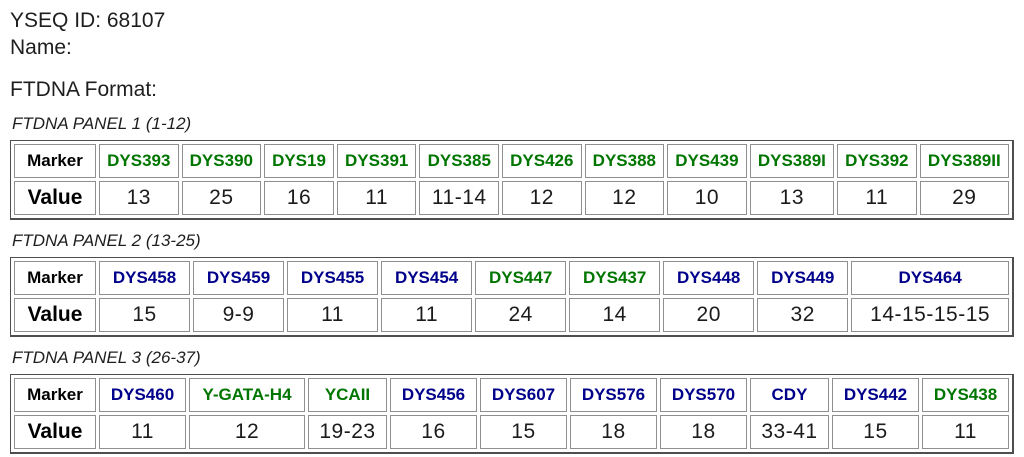 This screenshot has width=1024, height=457. Describe the element at coordinates (239, 315) in the screenshot. I see `marker-value-cell: 9-9` at that location.